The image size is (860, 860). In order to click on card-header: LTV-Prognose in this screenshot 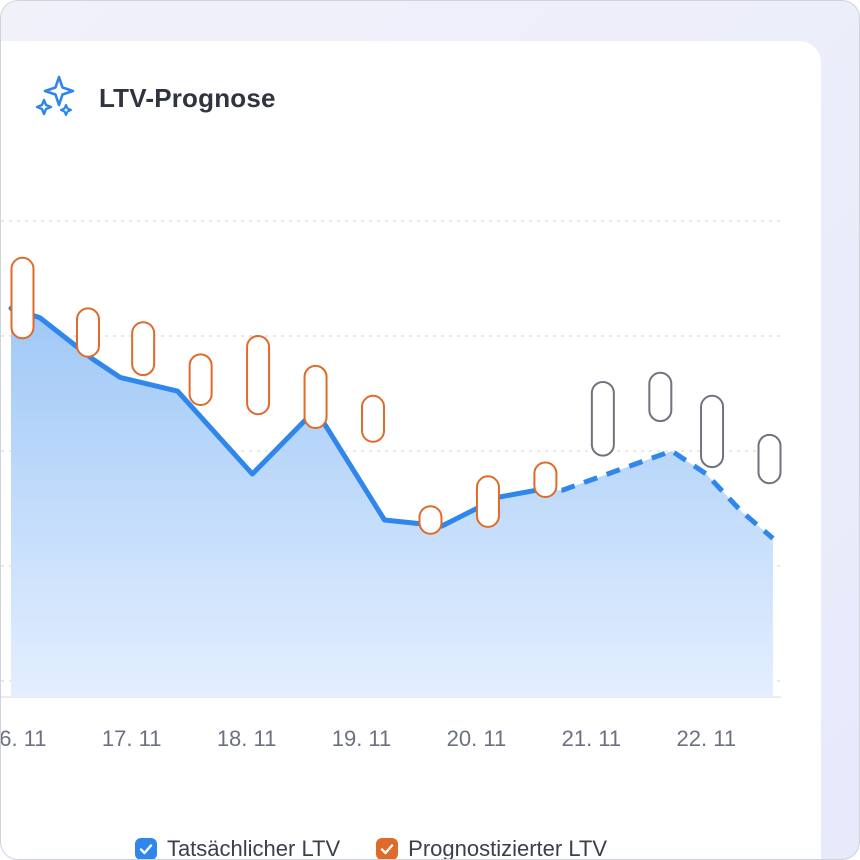, I will do `click(154, 98)`.